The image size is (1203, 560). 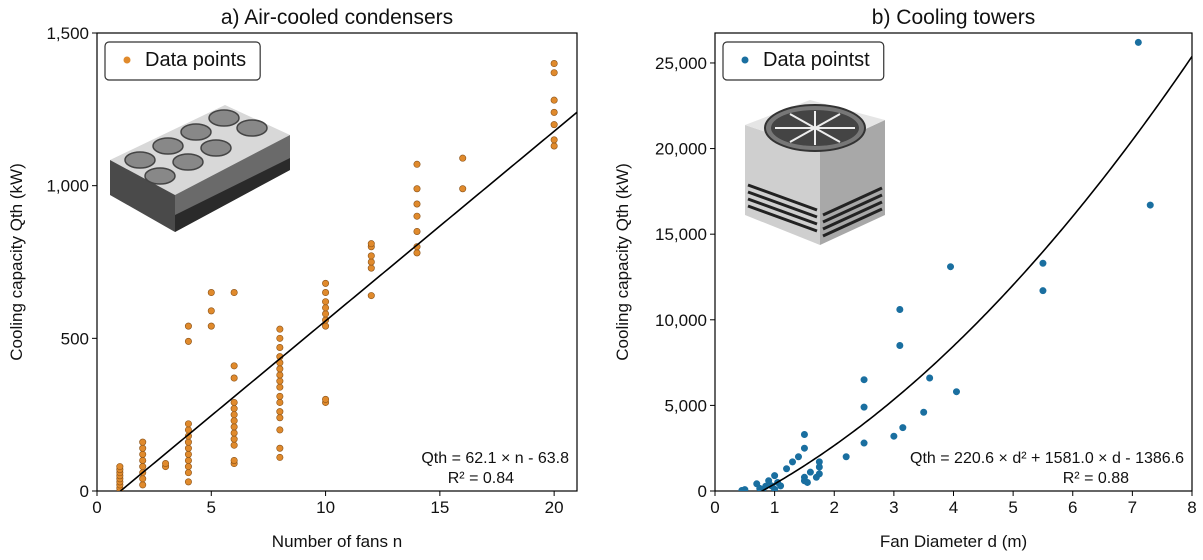 I want to click on y-tick-label: 1,000, so click(x=67, y=186).